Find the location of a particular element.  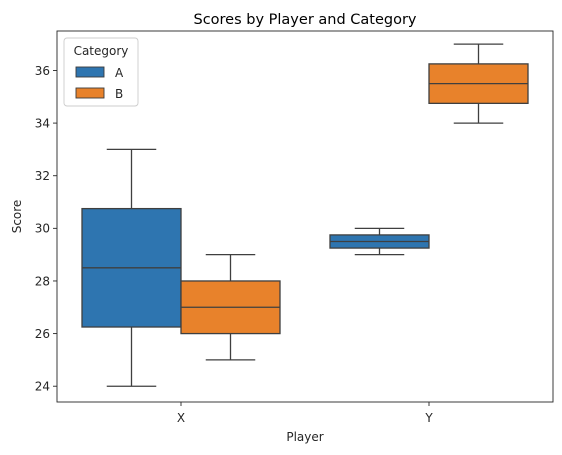

x-tick-label: Y is located at coordinates (428, 418).